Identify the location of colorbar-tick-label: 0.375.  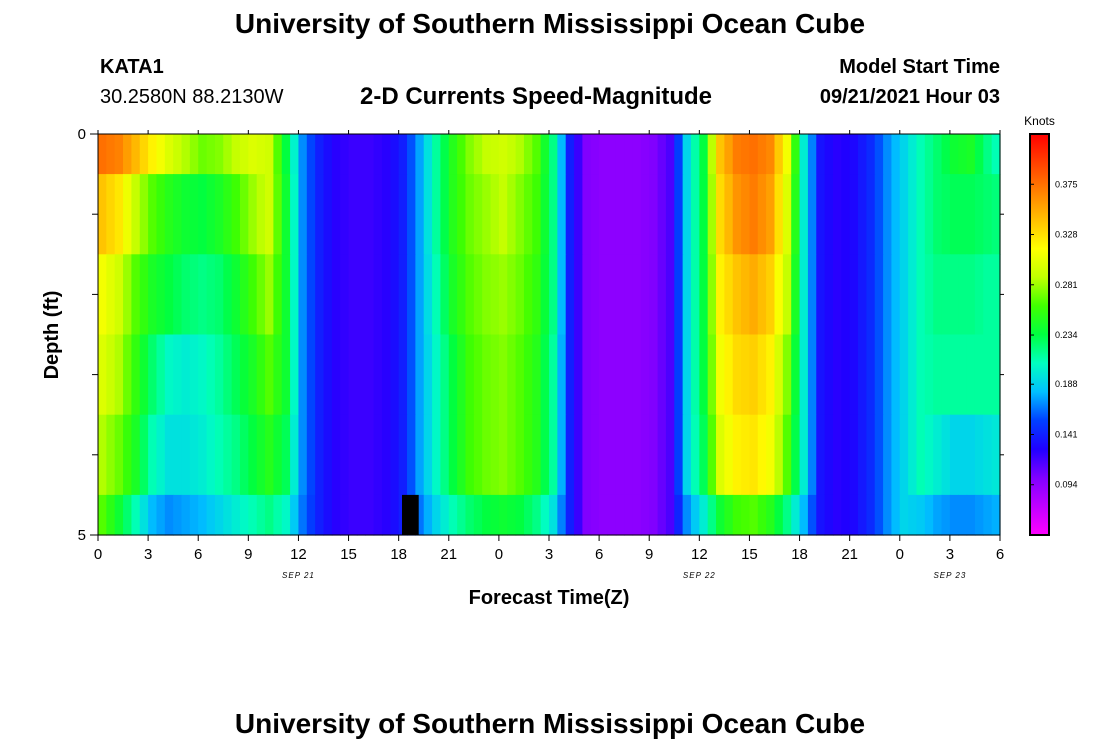
(1066, 184).